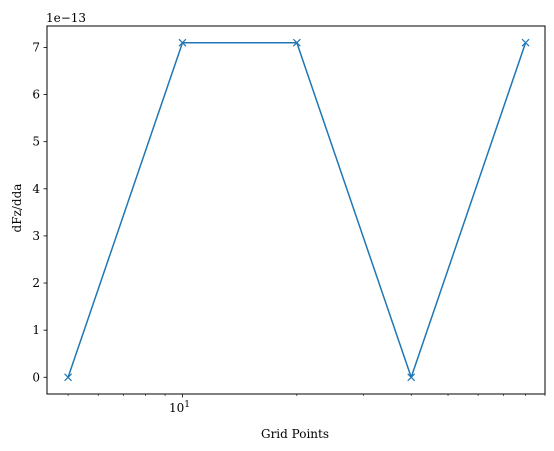 The height and width of the screenshot is (451, 554). Describe the element at coordinates (66, 18) in the screenshot. I see `y-axis-offset-text: 1e−13` at that location.